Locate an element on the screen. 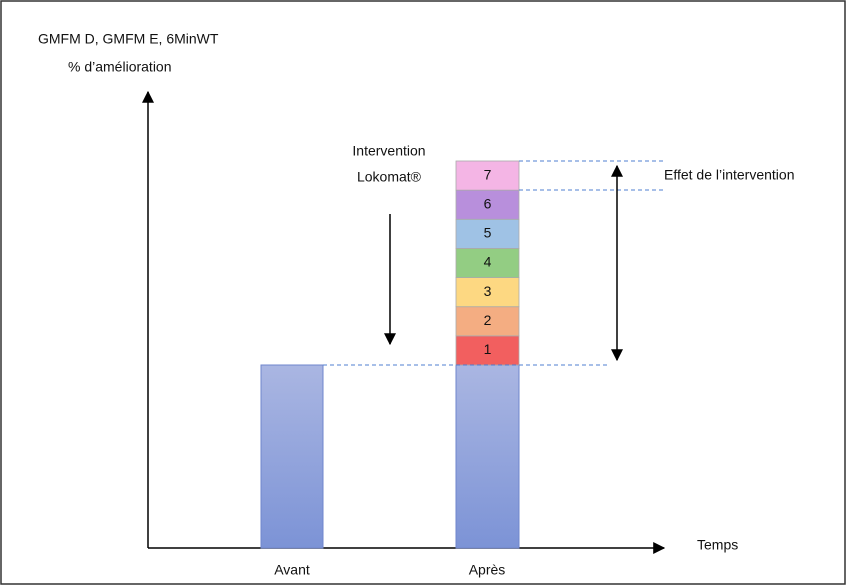 The height and width of the screenshot is (585, 846). segment-label: 5 is located at coordinates (488, 233).